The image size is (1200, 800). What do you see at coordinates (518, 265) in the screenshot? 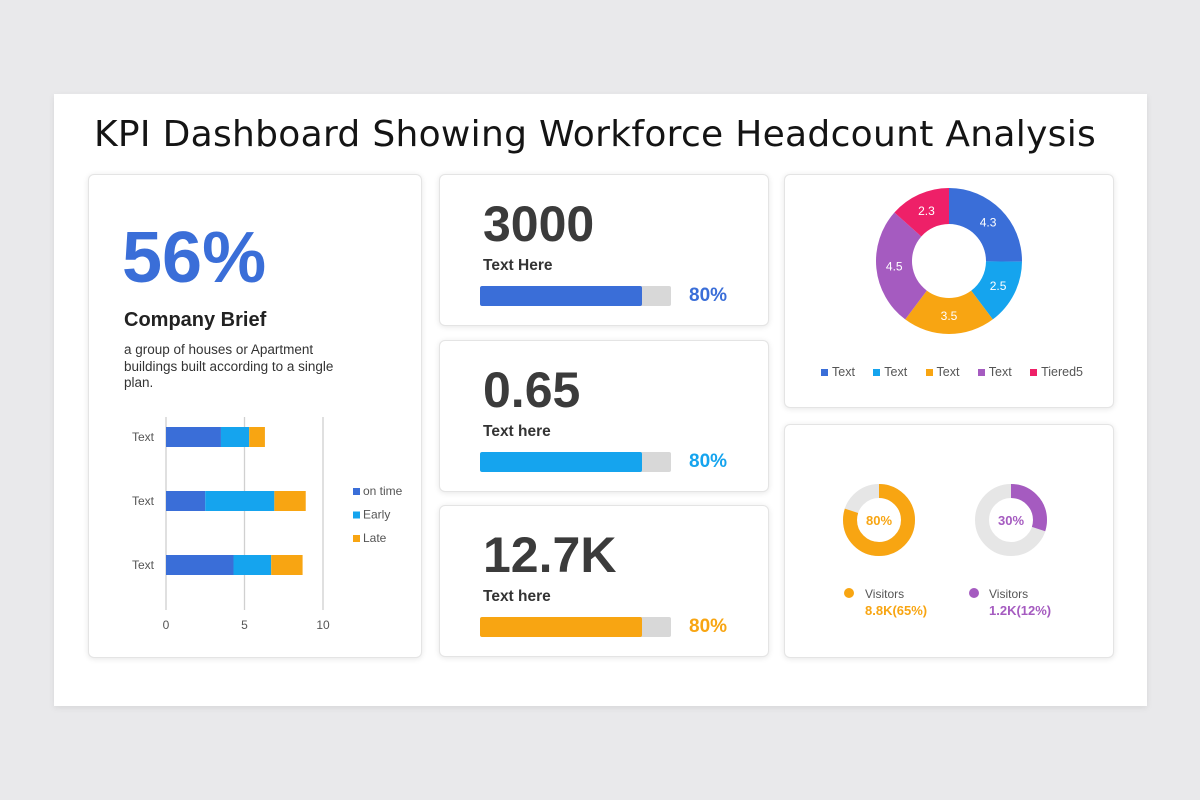
I see `kpi-label: Text Here` at bounding box center [518, 265].